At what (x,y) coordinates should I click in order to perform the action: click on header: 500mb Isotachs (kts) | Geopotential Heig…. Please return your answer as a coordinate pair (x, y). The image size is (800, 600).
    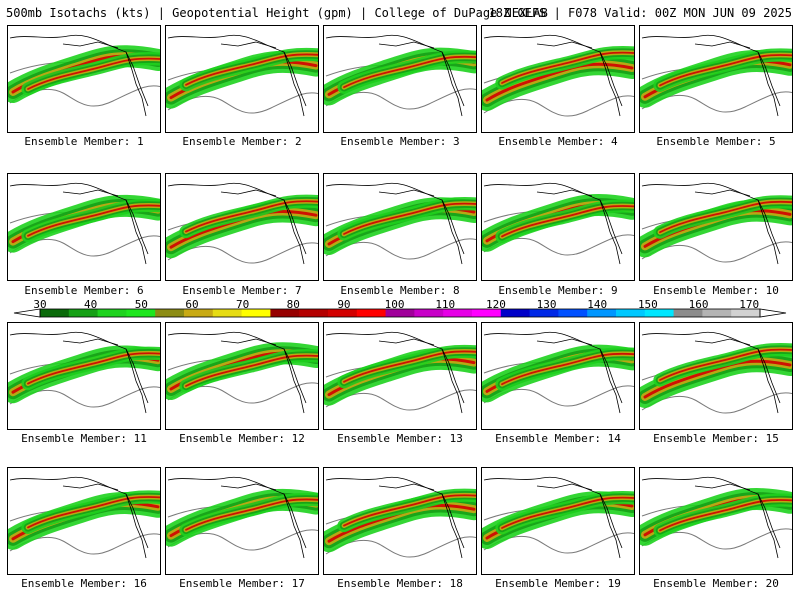
    Looking at the image, I should click on (400, 13).